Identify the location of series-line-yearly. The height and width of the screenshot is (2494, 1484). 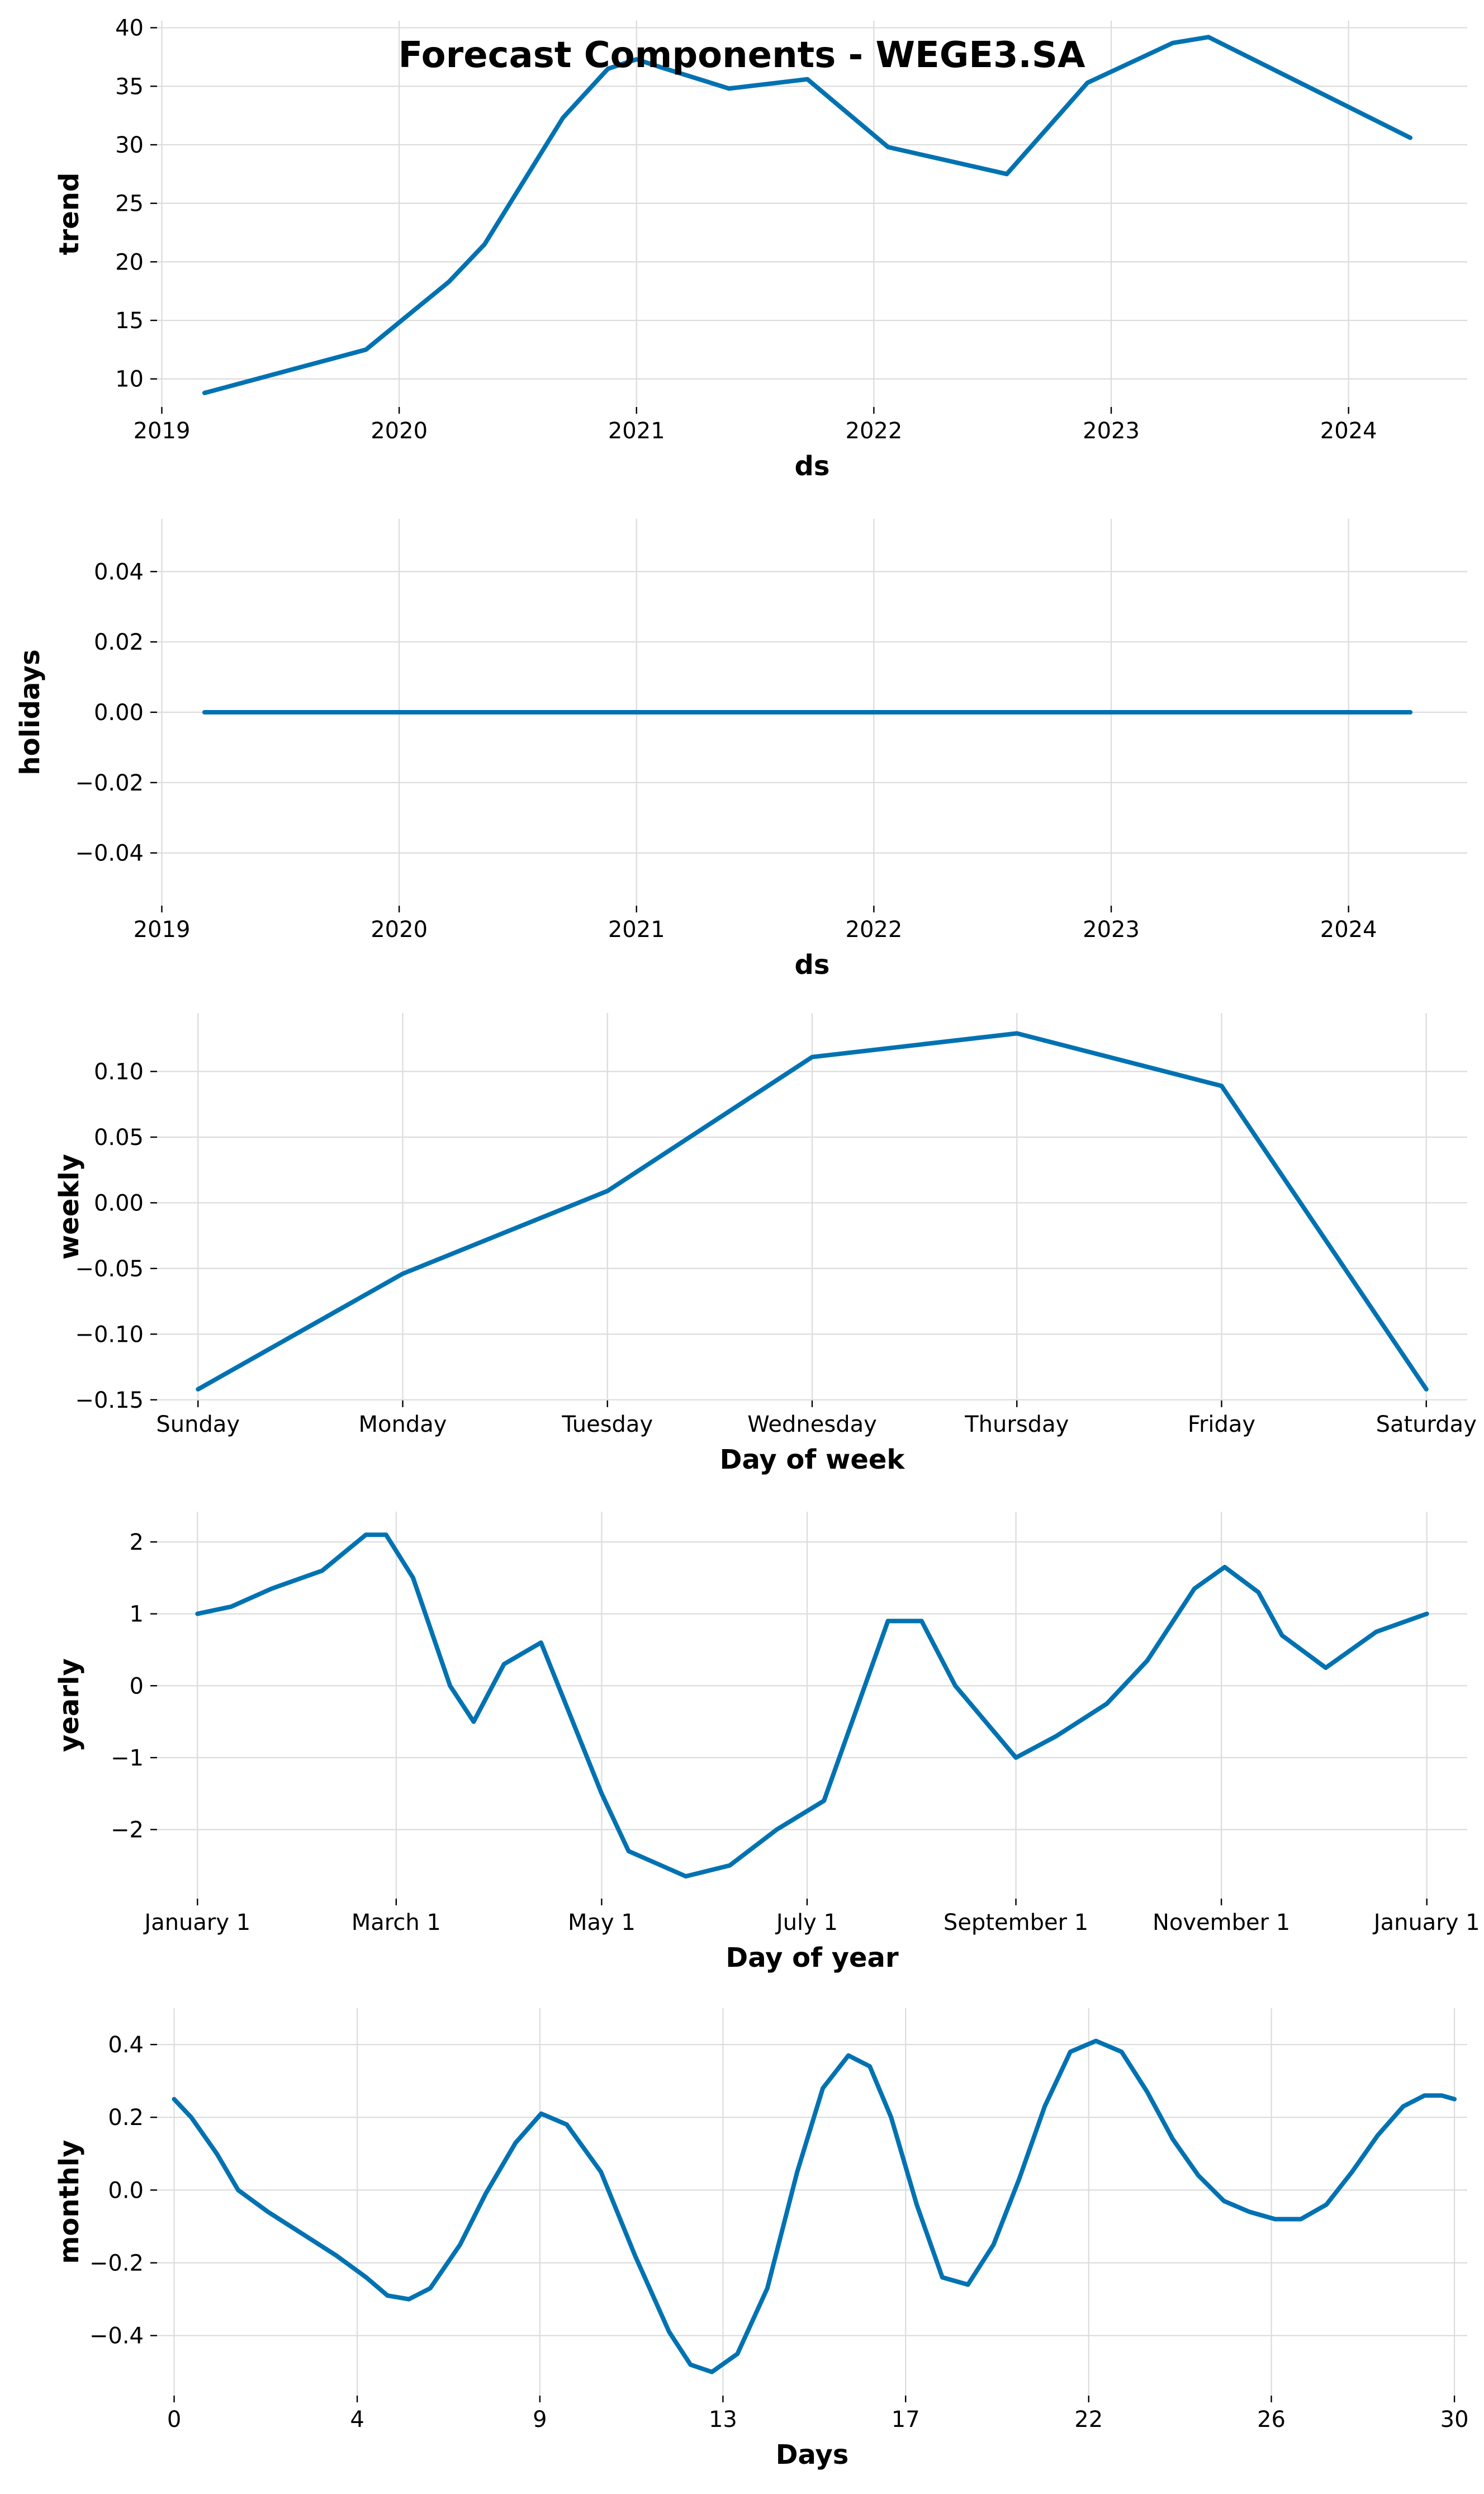
(812, 1706).